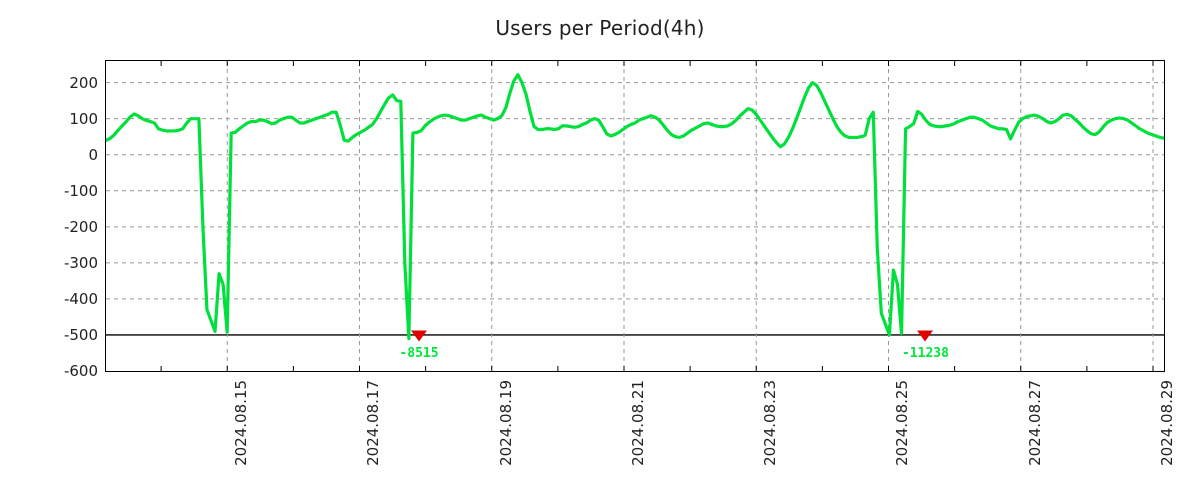  I want to click on x-axis-tick-label: 2024.08.25, so click(902, 423).